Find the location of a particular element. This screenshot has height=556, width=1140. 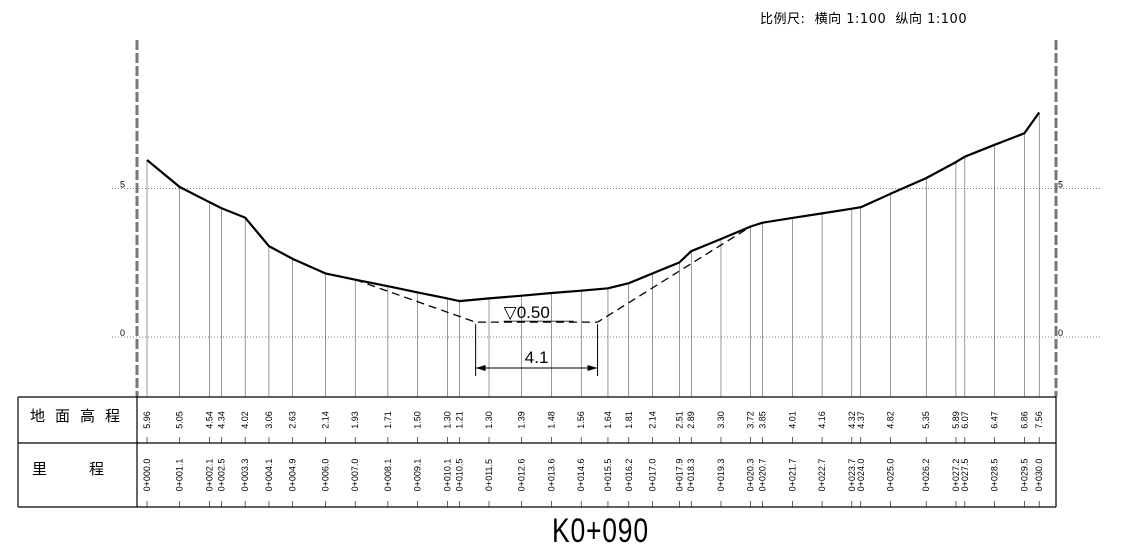

ground-elevation-value: 5.05 is located at coordinates (180, 420).